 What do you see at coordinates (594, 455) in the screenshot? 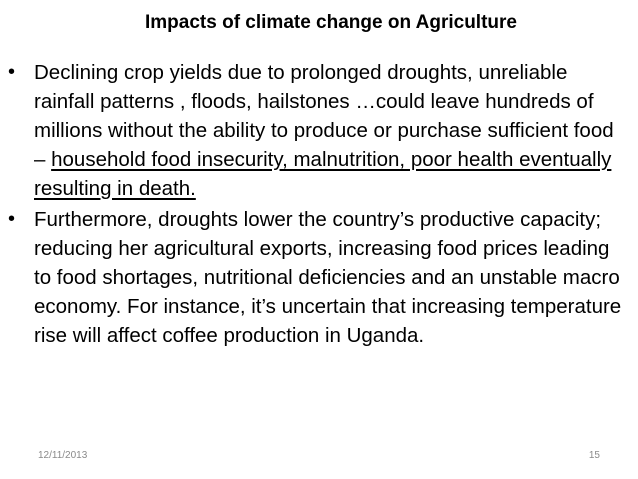
I see `footer-page-number: 15` at bounding box center [594, 455].